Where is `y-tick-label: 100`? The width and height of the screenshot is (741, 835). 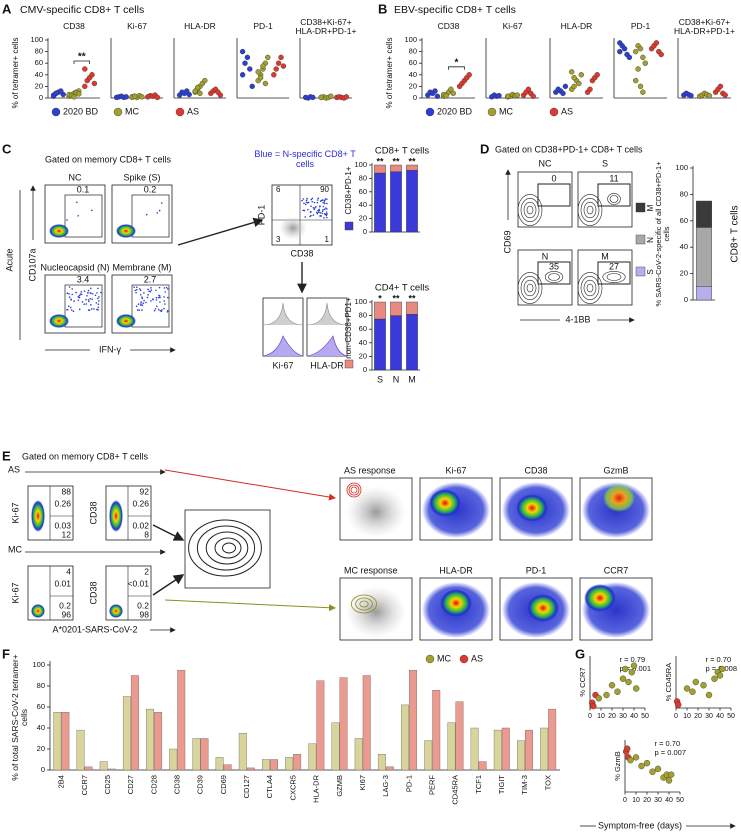 y-tick-label: 100 is located at coordinates (36, 39).